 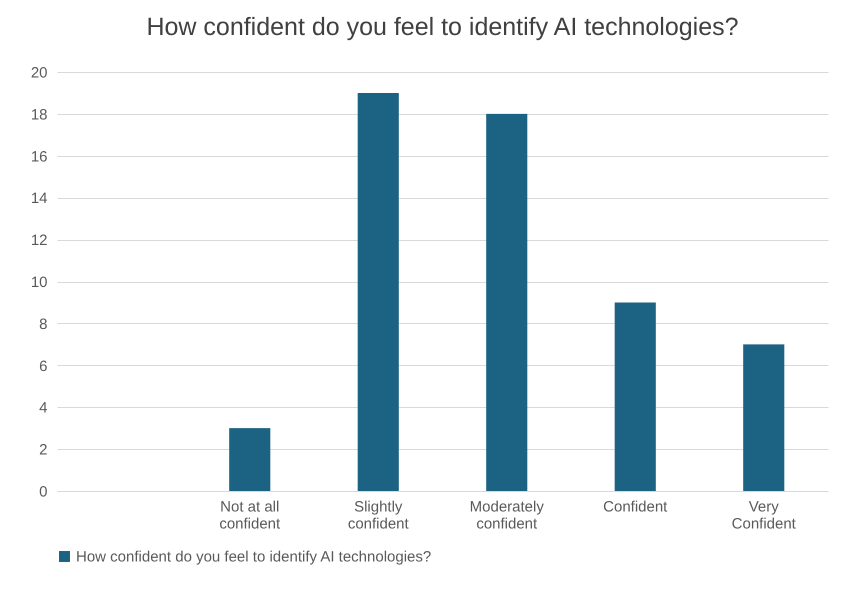 I want to click on x-tick-label: Slightly confident, so click(x=379, y=515).